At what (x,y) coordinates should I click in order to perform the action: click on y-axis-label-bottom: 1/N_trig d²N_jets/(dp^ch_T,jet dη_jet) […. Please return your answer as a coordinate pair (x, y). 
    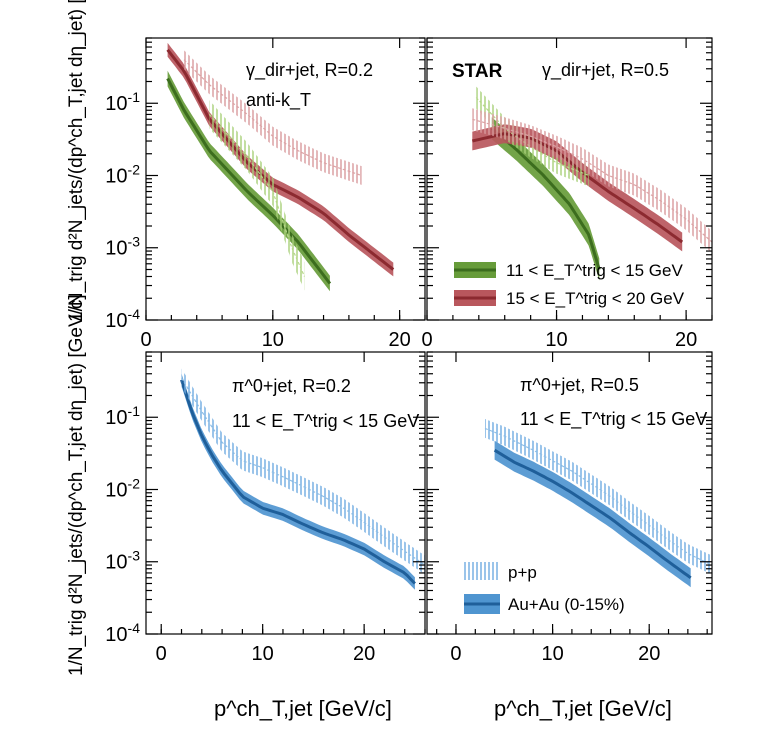
    Looking at the image, I should click on (76, 485).